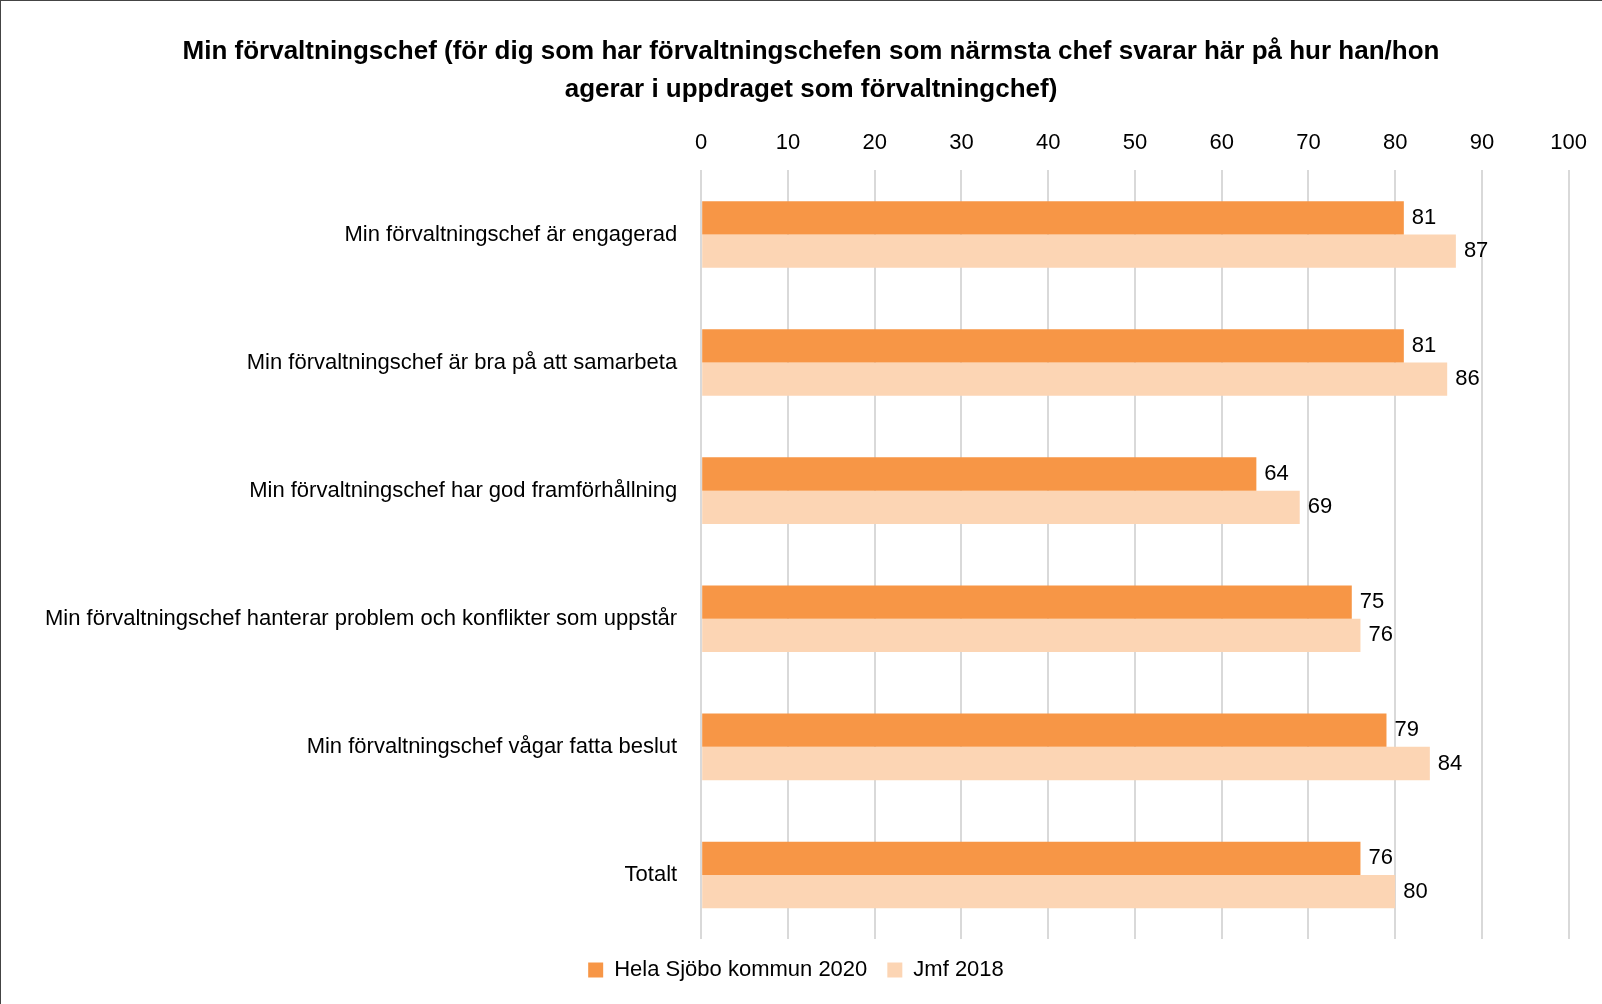  I want to click on x-tick-label: 30, so click(961, 142).